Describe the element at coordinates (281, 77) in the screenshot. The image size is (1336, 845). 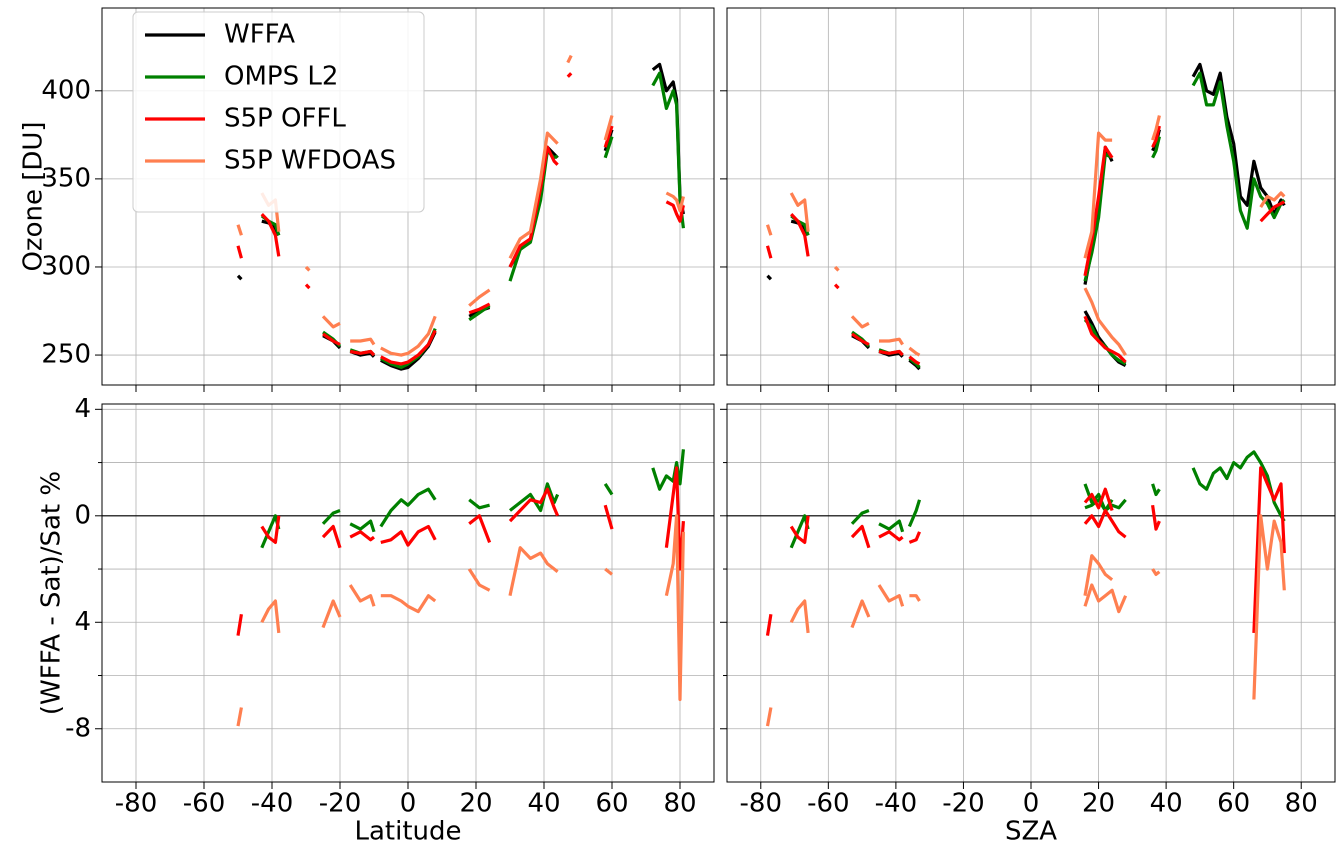
I see `legend-label: OMPS L2` at that location.